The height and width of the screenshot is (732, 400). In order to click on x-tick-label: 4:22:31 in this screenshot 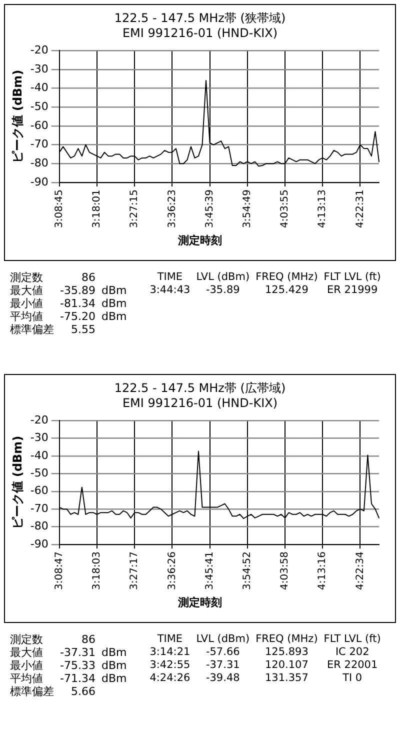, I will do `click(360, 208)`.